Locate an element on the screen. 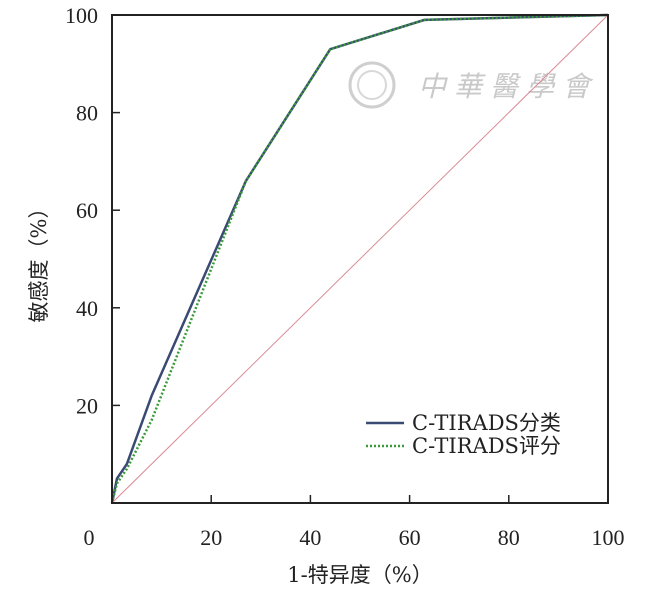 This screenshot has height=593, width=650. y-tick-label: 100 is located at coordinates (81, 15).